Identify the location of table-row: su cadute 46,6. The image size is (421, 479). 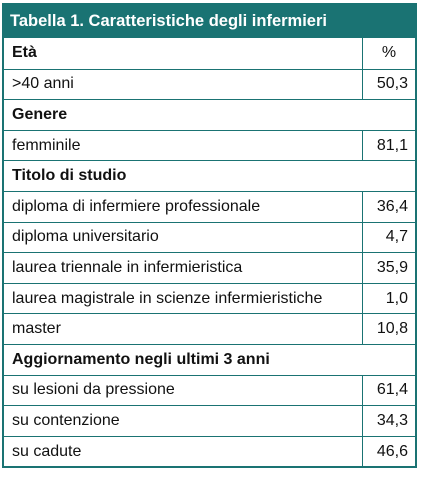
(209, 451).